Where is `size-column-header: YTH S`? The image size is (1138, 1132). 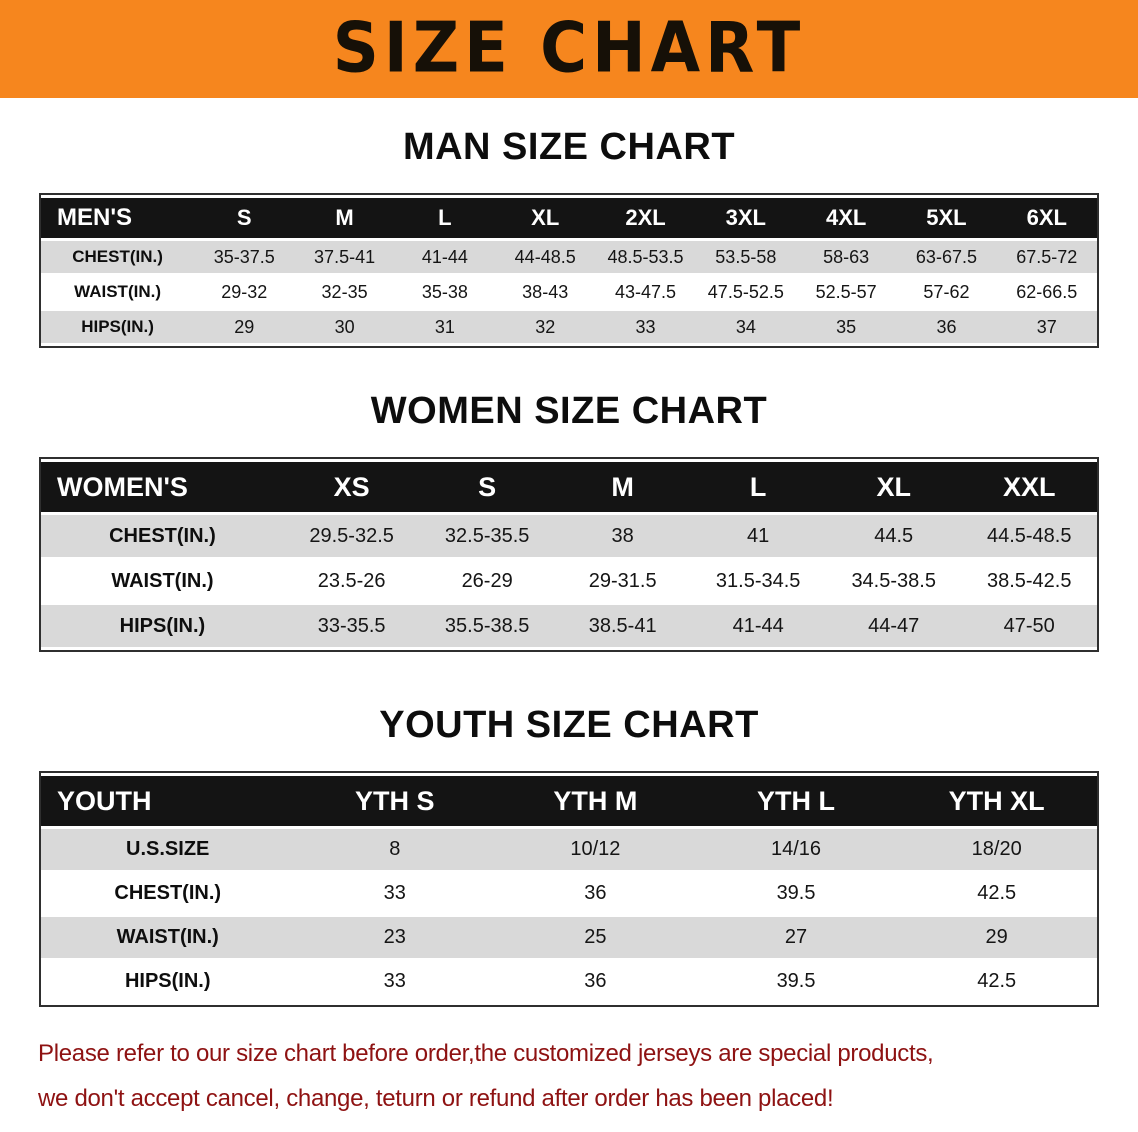
size-column-header: YTH S is located at coordinates (395, 801).